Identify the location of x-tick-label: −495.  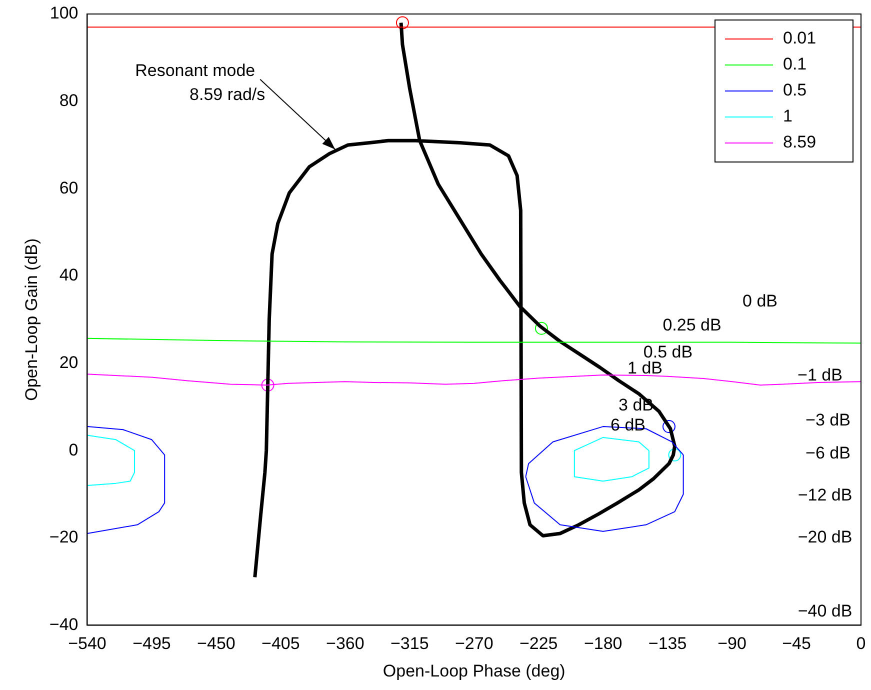
(151, 644).